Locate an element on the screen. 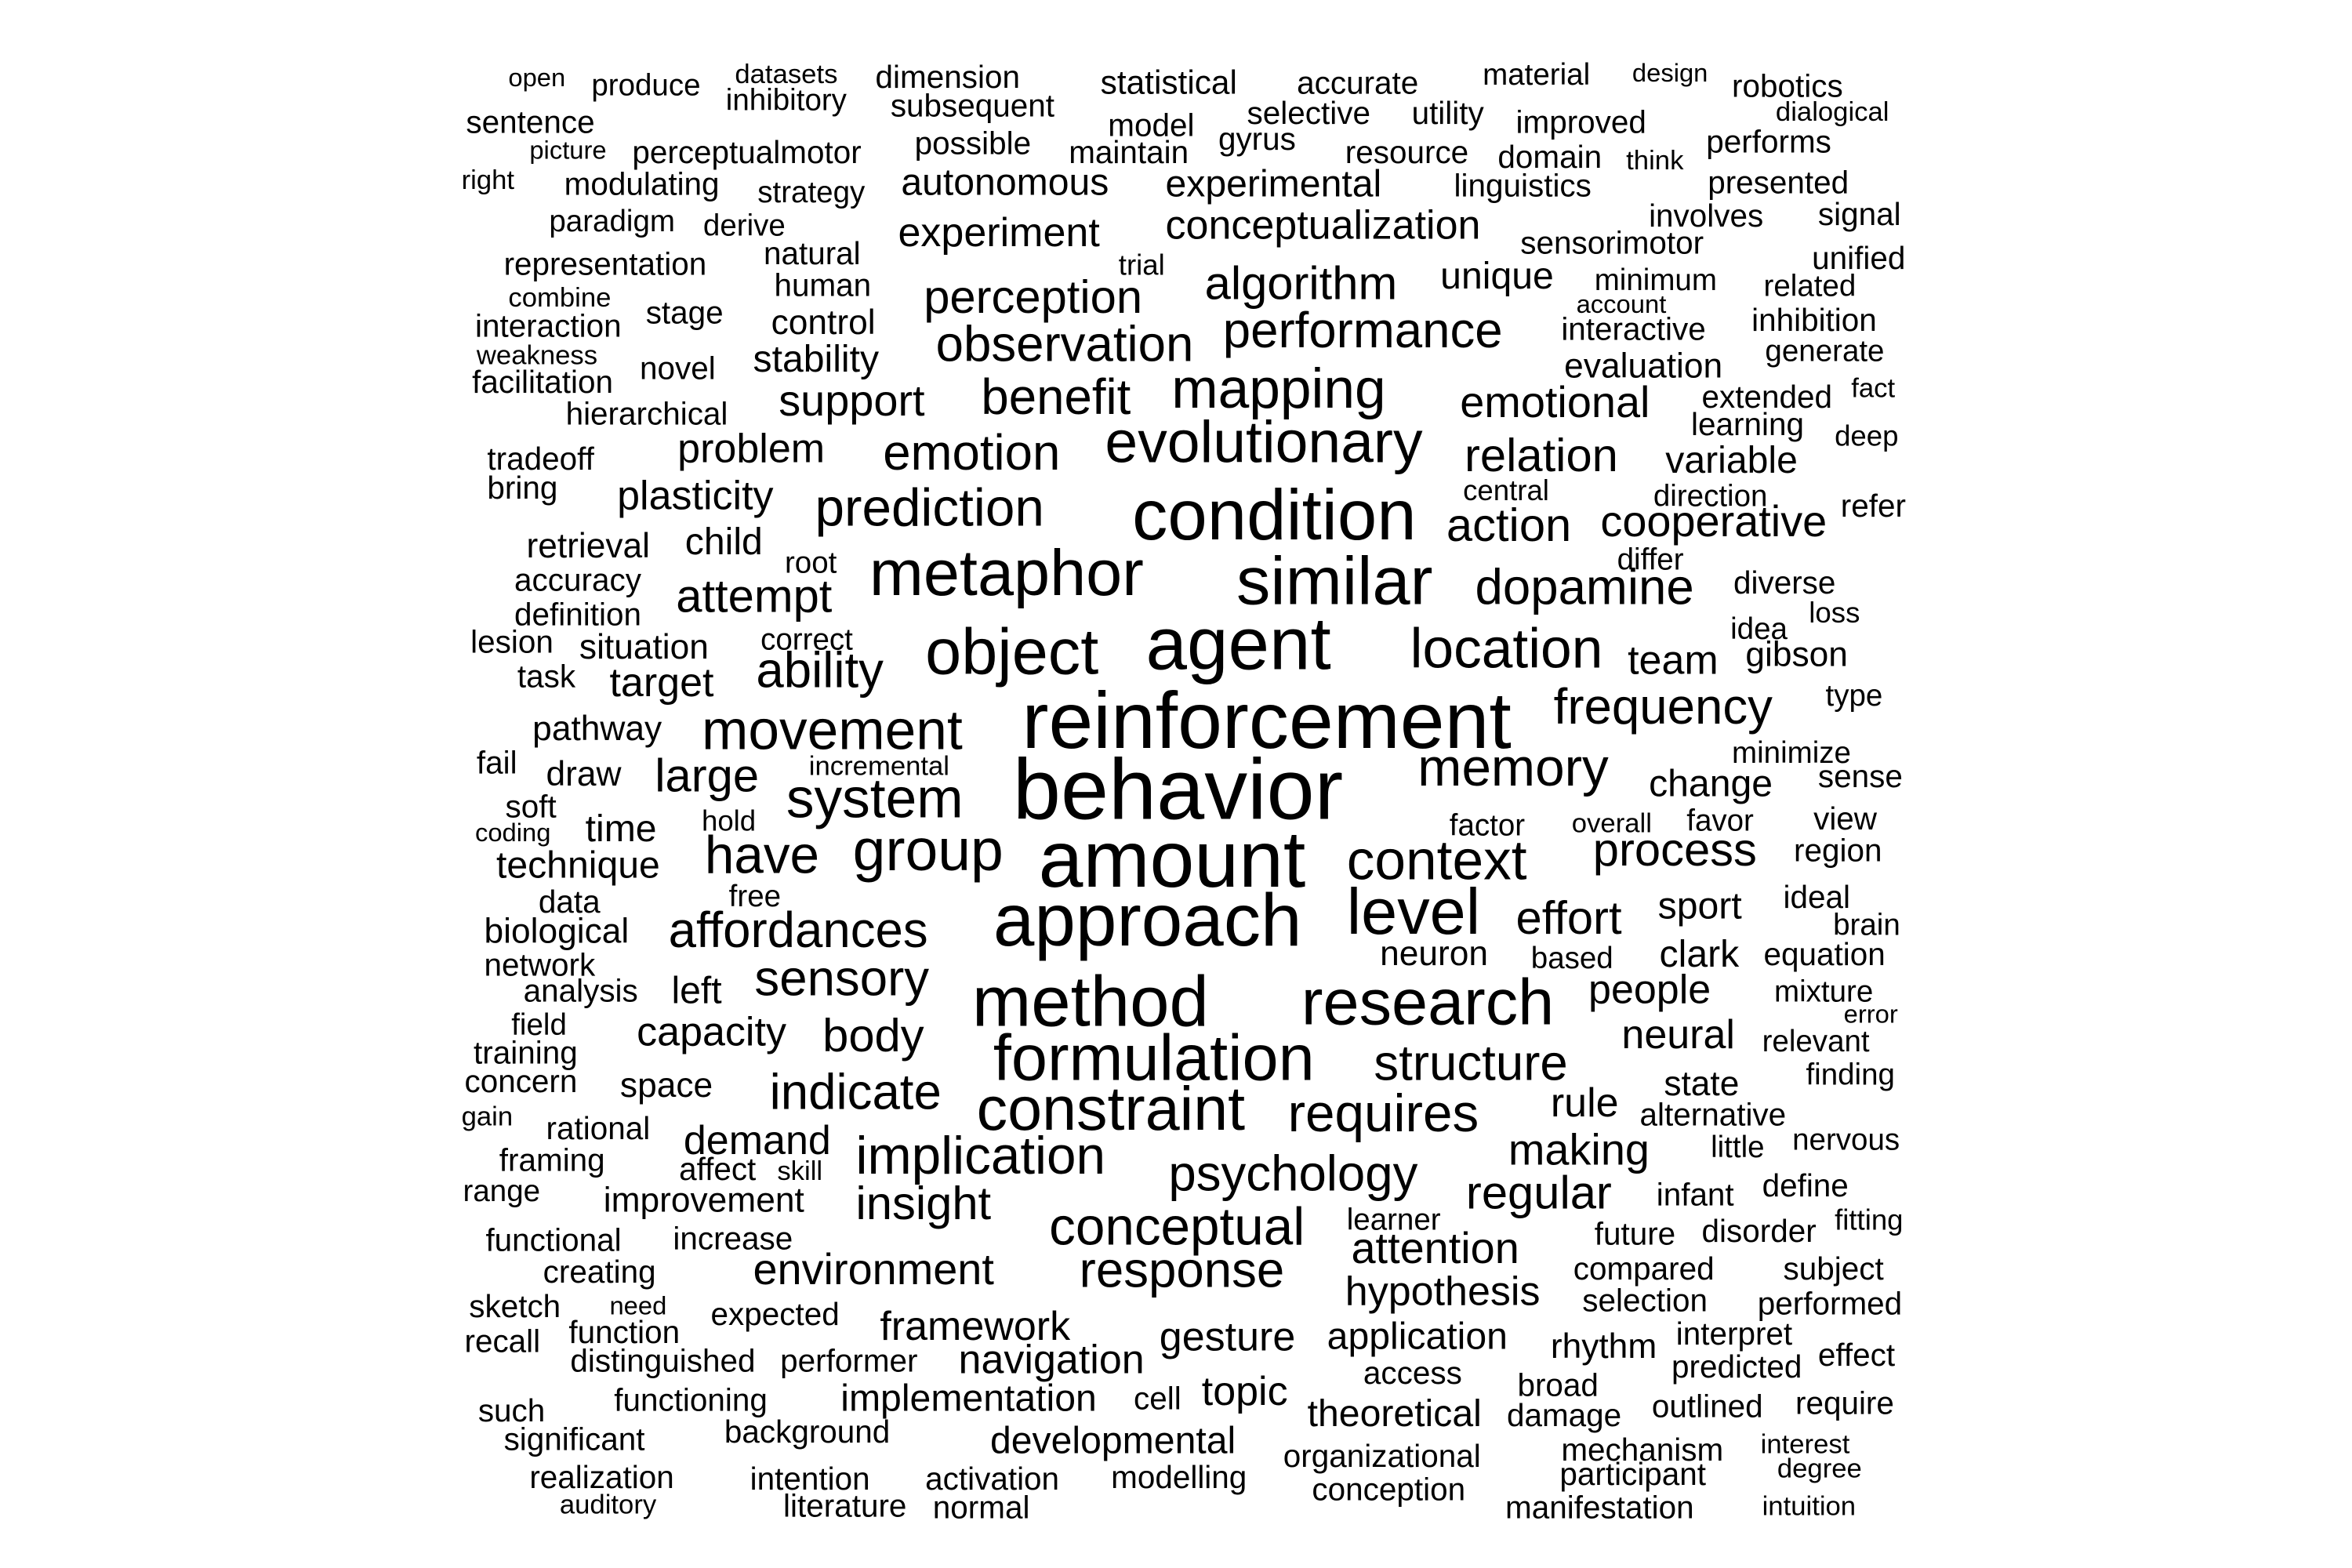 The image size is (2352, 1568). cloud-word: mixture is located at coordinates (1823, 991).